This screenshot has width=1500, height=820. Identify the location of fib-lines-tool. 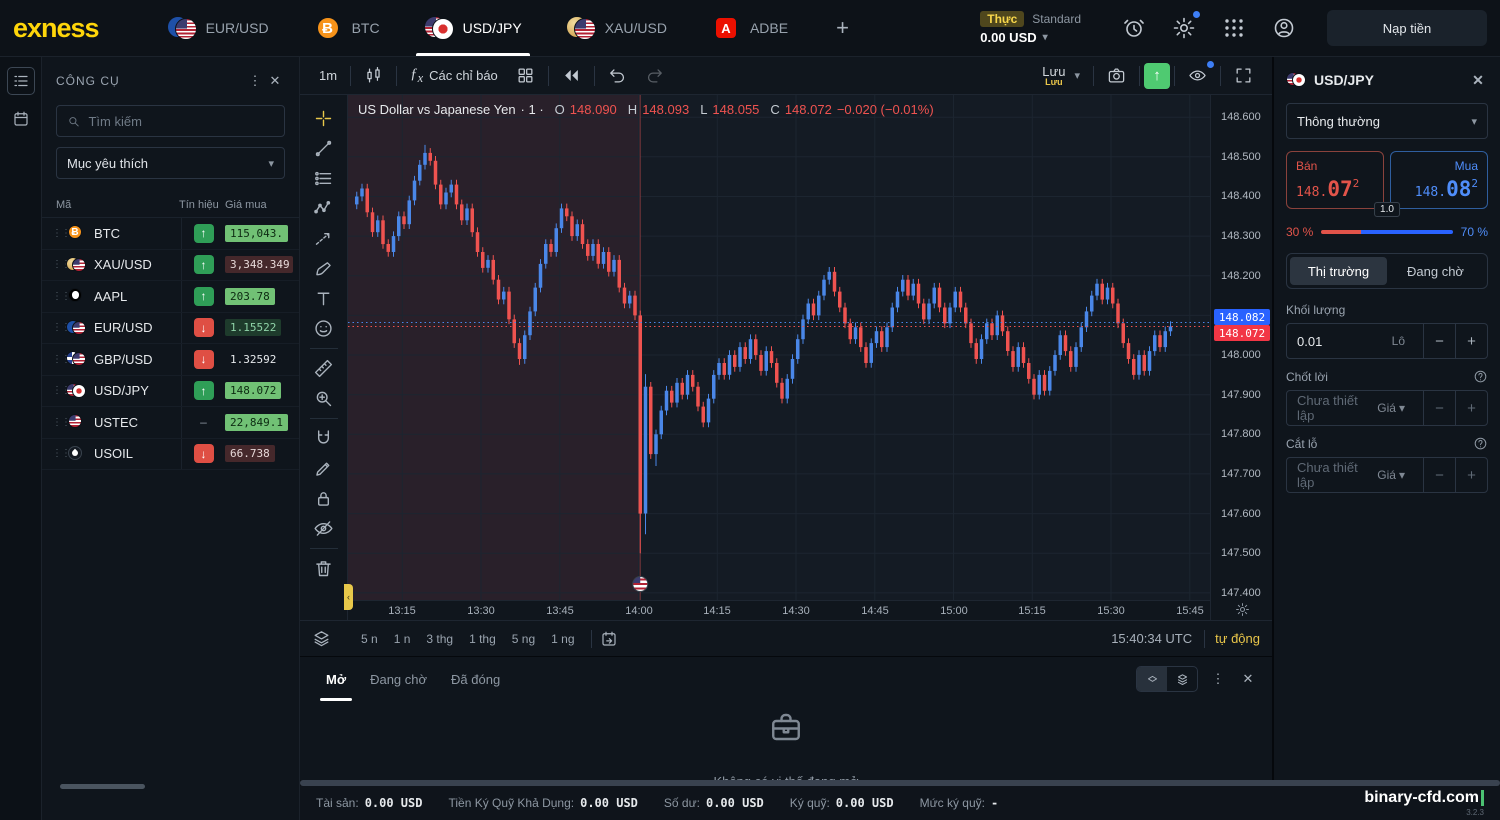
(324, 178).